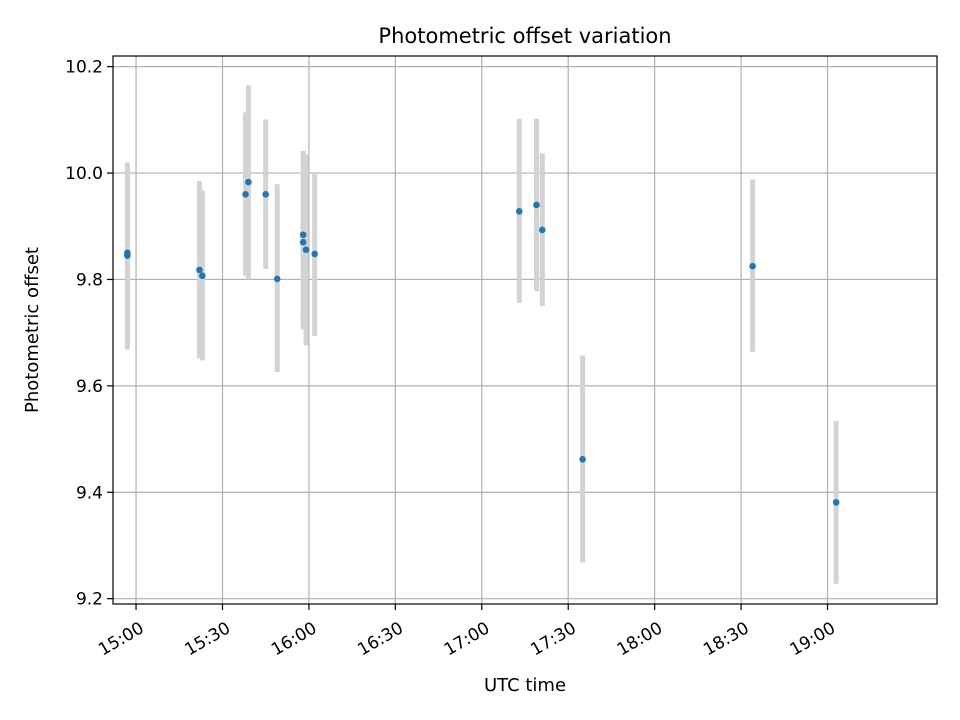  I want to click on y-tick-label: 9.6, so click(89, 387).